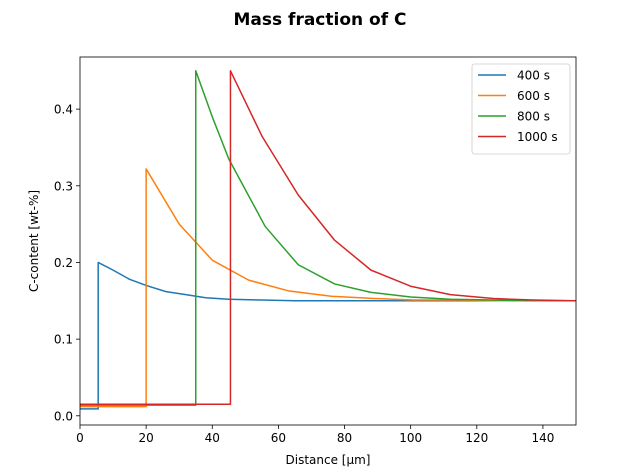  What do you see at coordinates (320, 20) in the screenshot?
I see `chart-title: Mass fraction of C` at bounding box center [320, 20].